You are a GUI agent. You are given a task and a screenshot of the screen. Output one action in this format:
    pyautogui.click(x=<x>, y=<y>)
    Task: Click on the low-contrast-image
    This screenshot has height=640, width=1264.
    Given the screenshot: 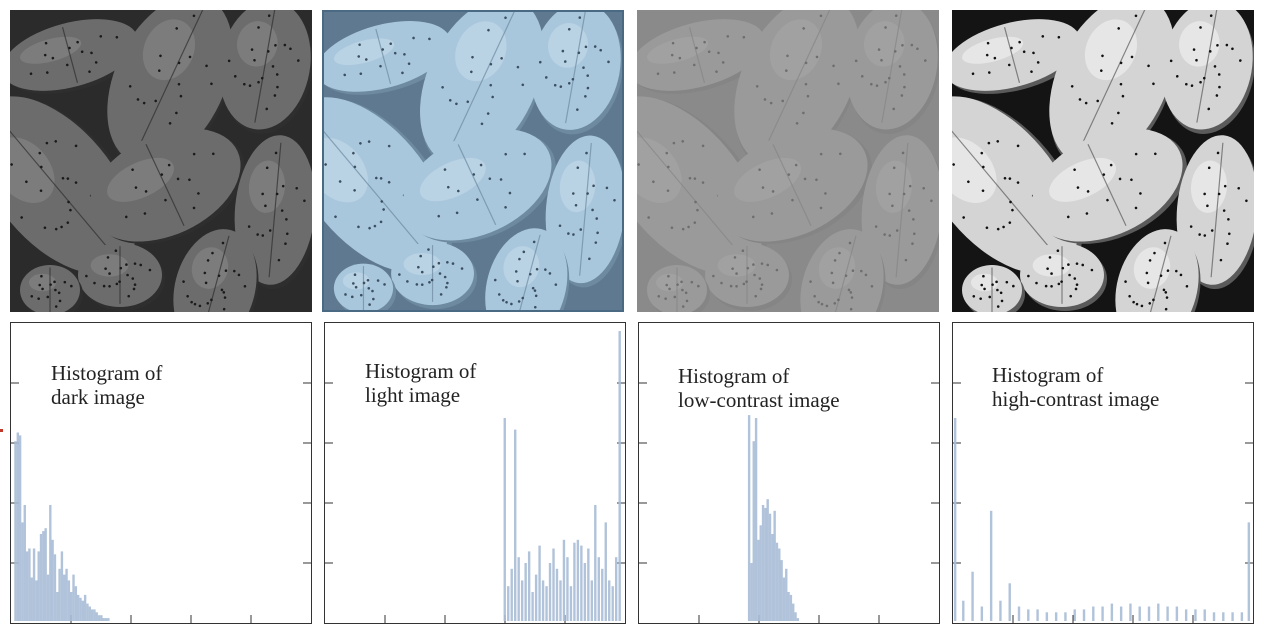 What is the action you would take?
    pyautogui.click(x=788, y=161)
    